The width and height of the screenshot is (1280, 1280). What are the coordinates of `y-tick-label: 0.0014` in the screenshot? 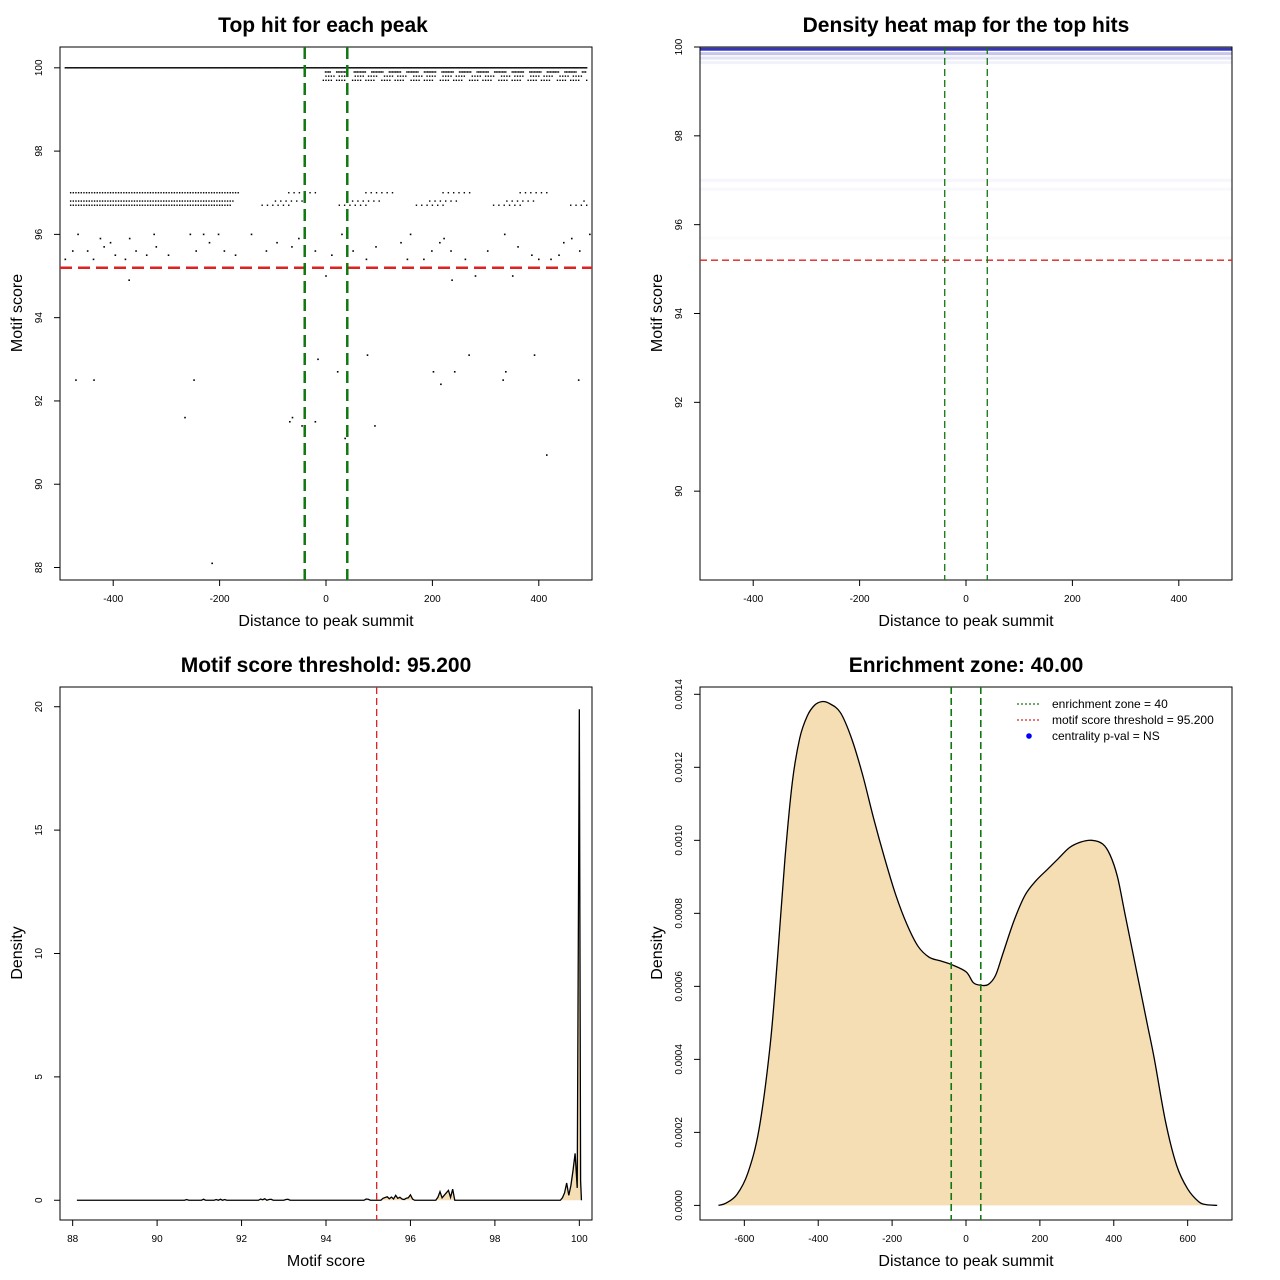 It's located at (679, 694).